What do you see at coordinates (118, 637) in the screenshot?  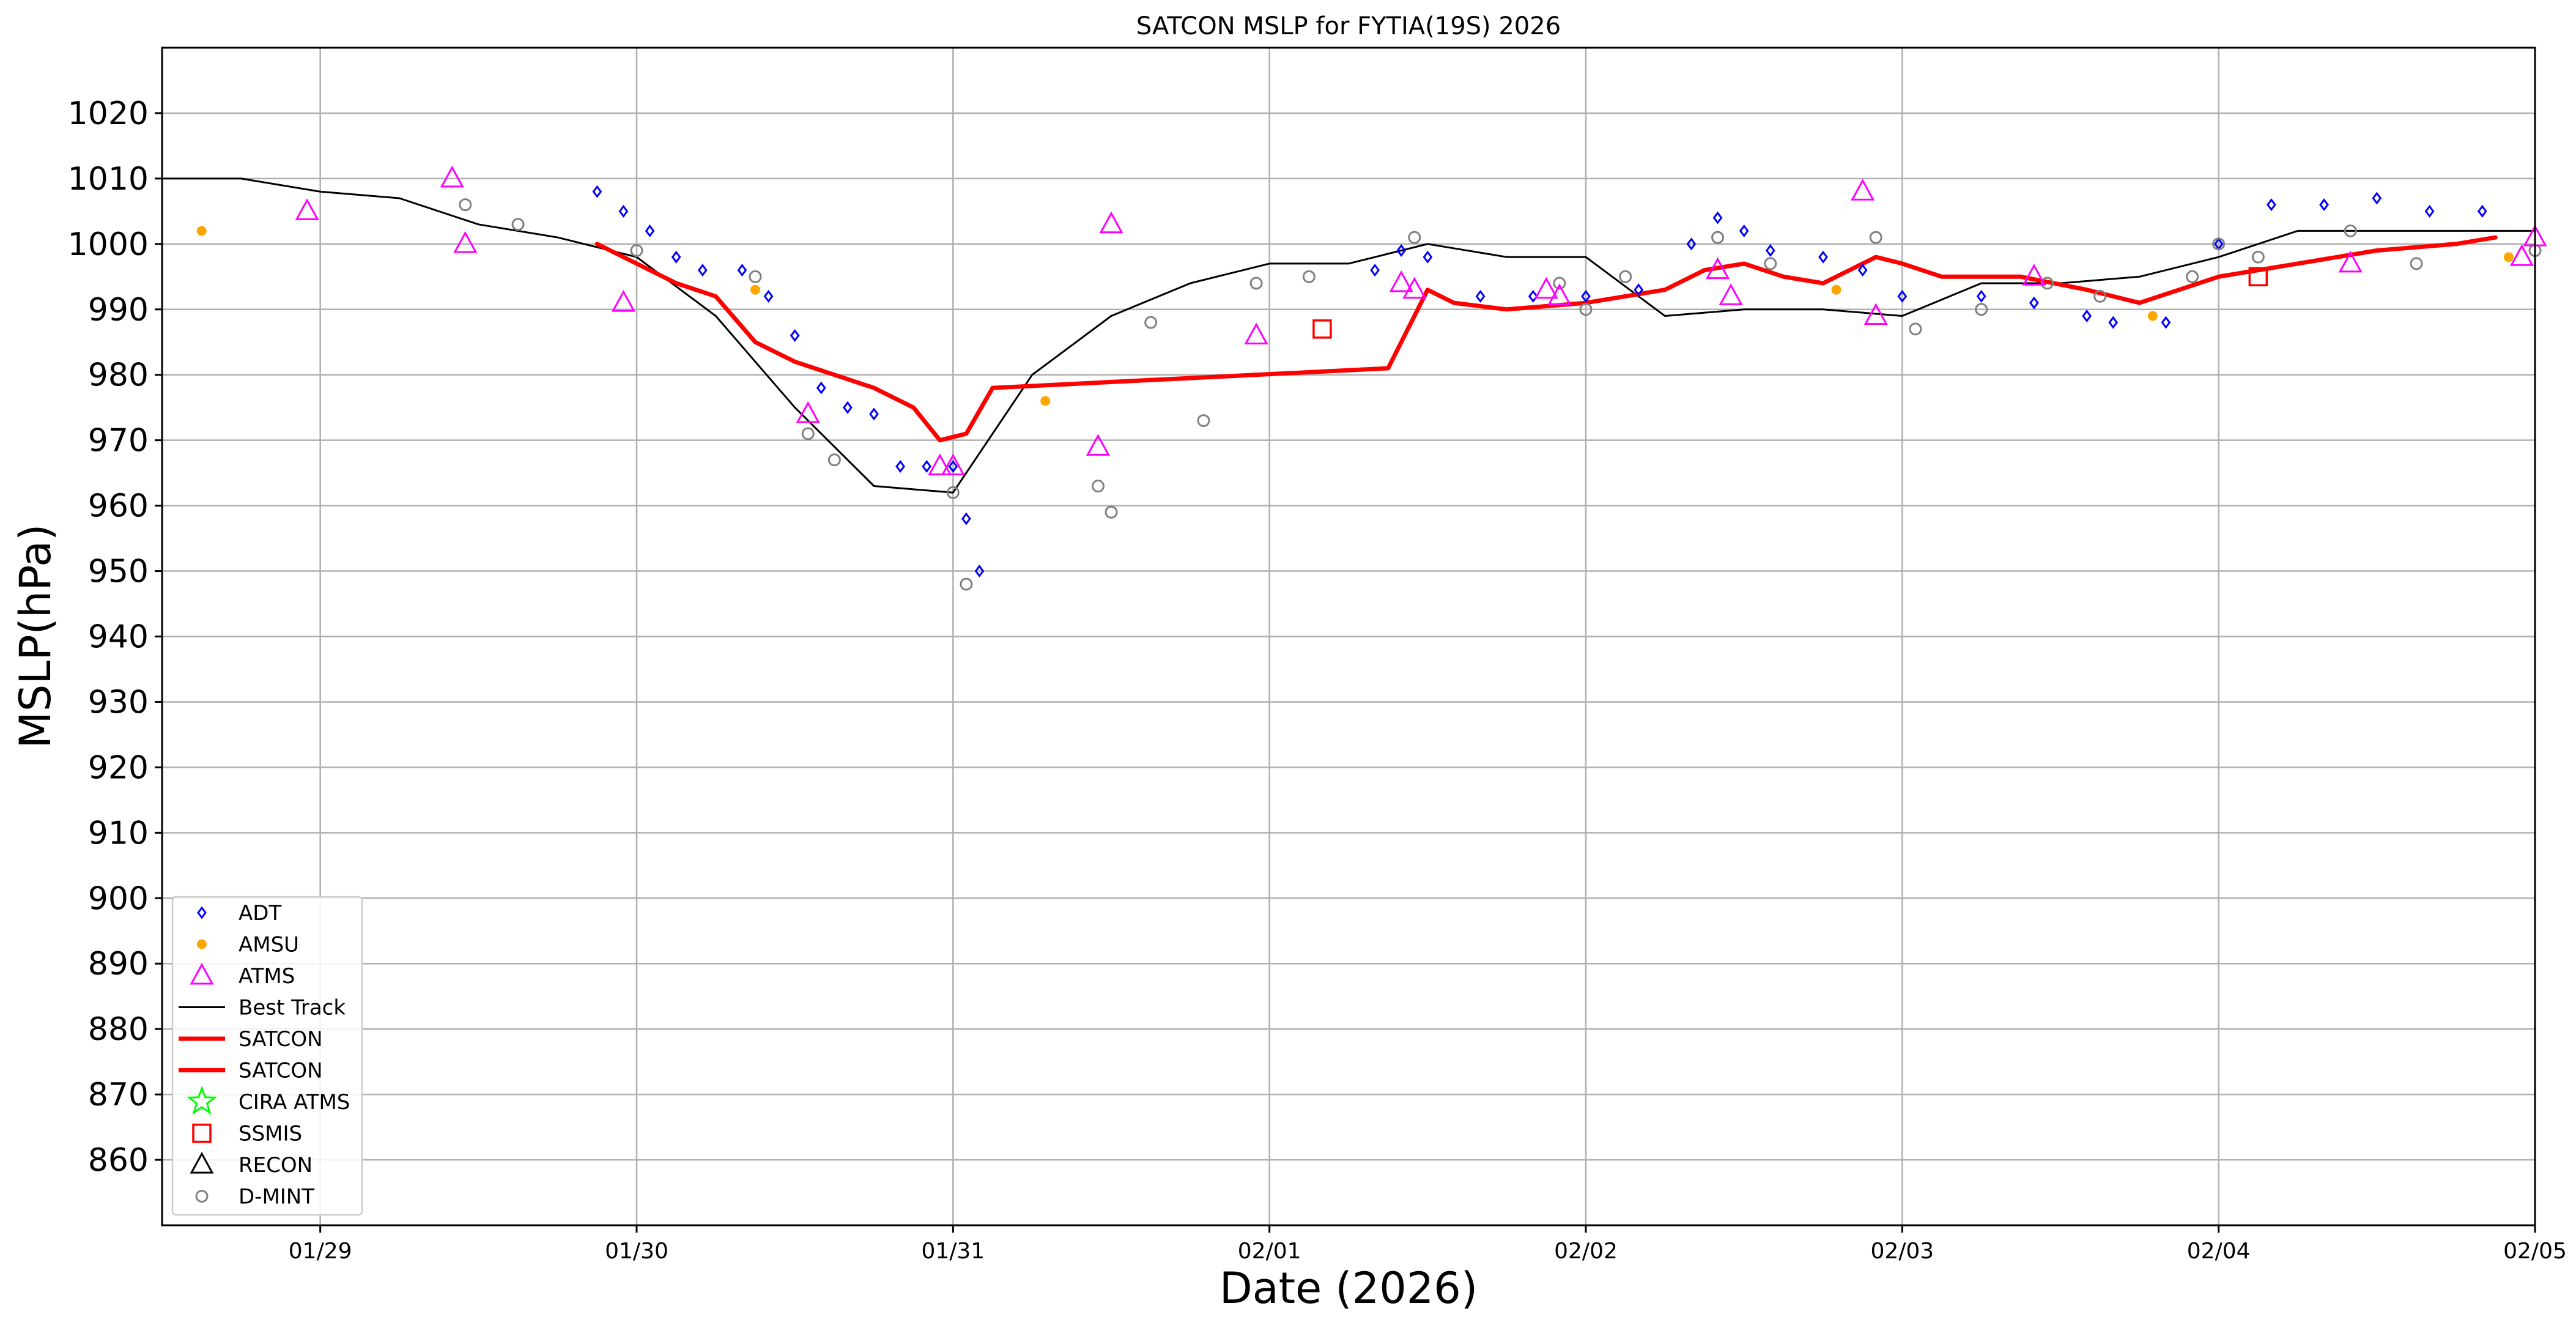 I see `y-tick-label: 940` at bounding box center [118, 637].